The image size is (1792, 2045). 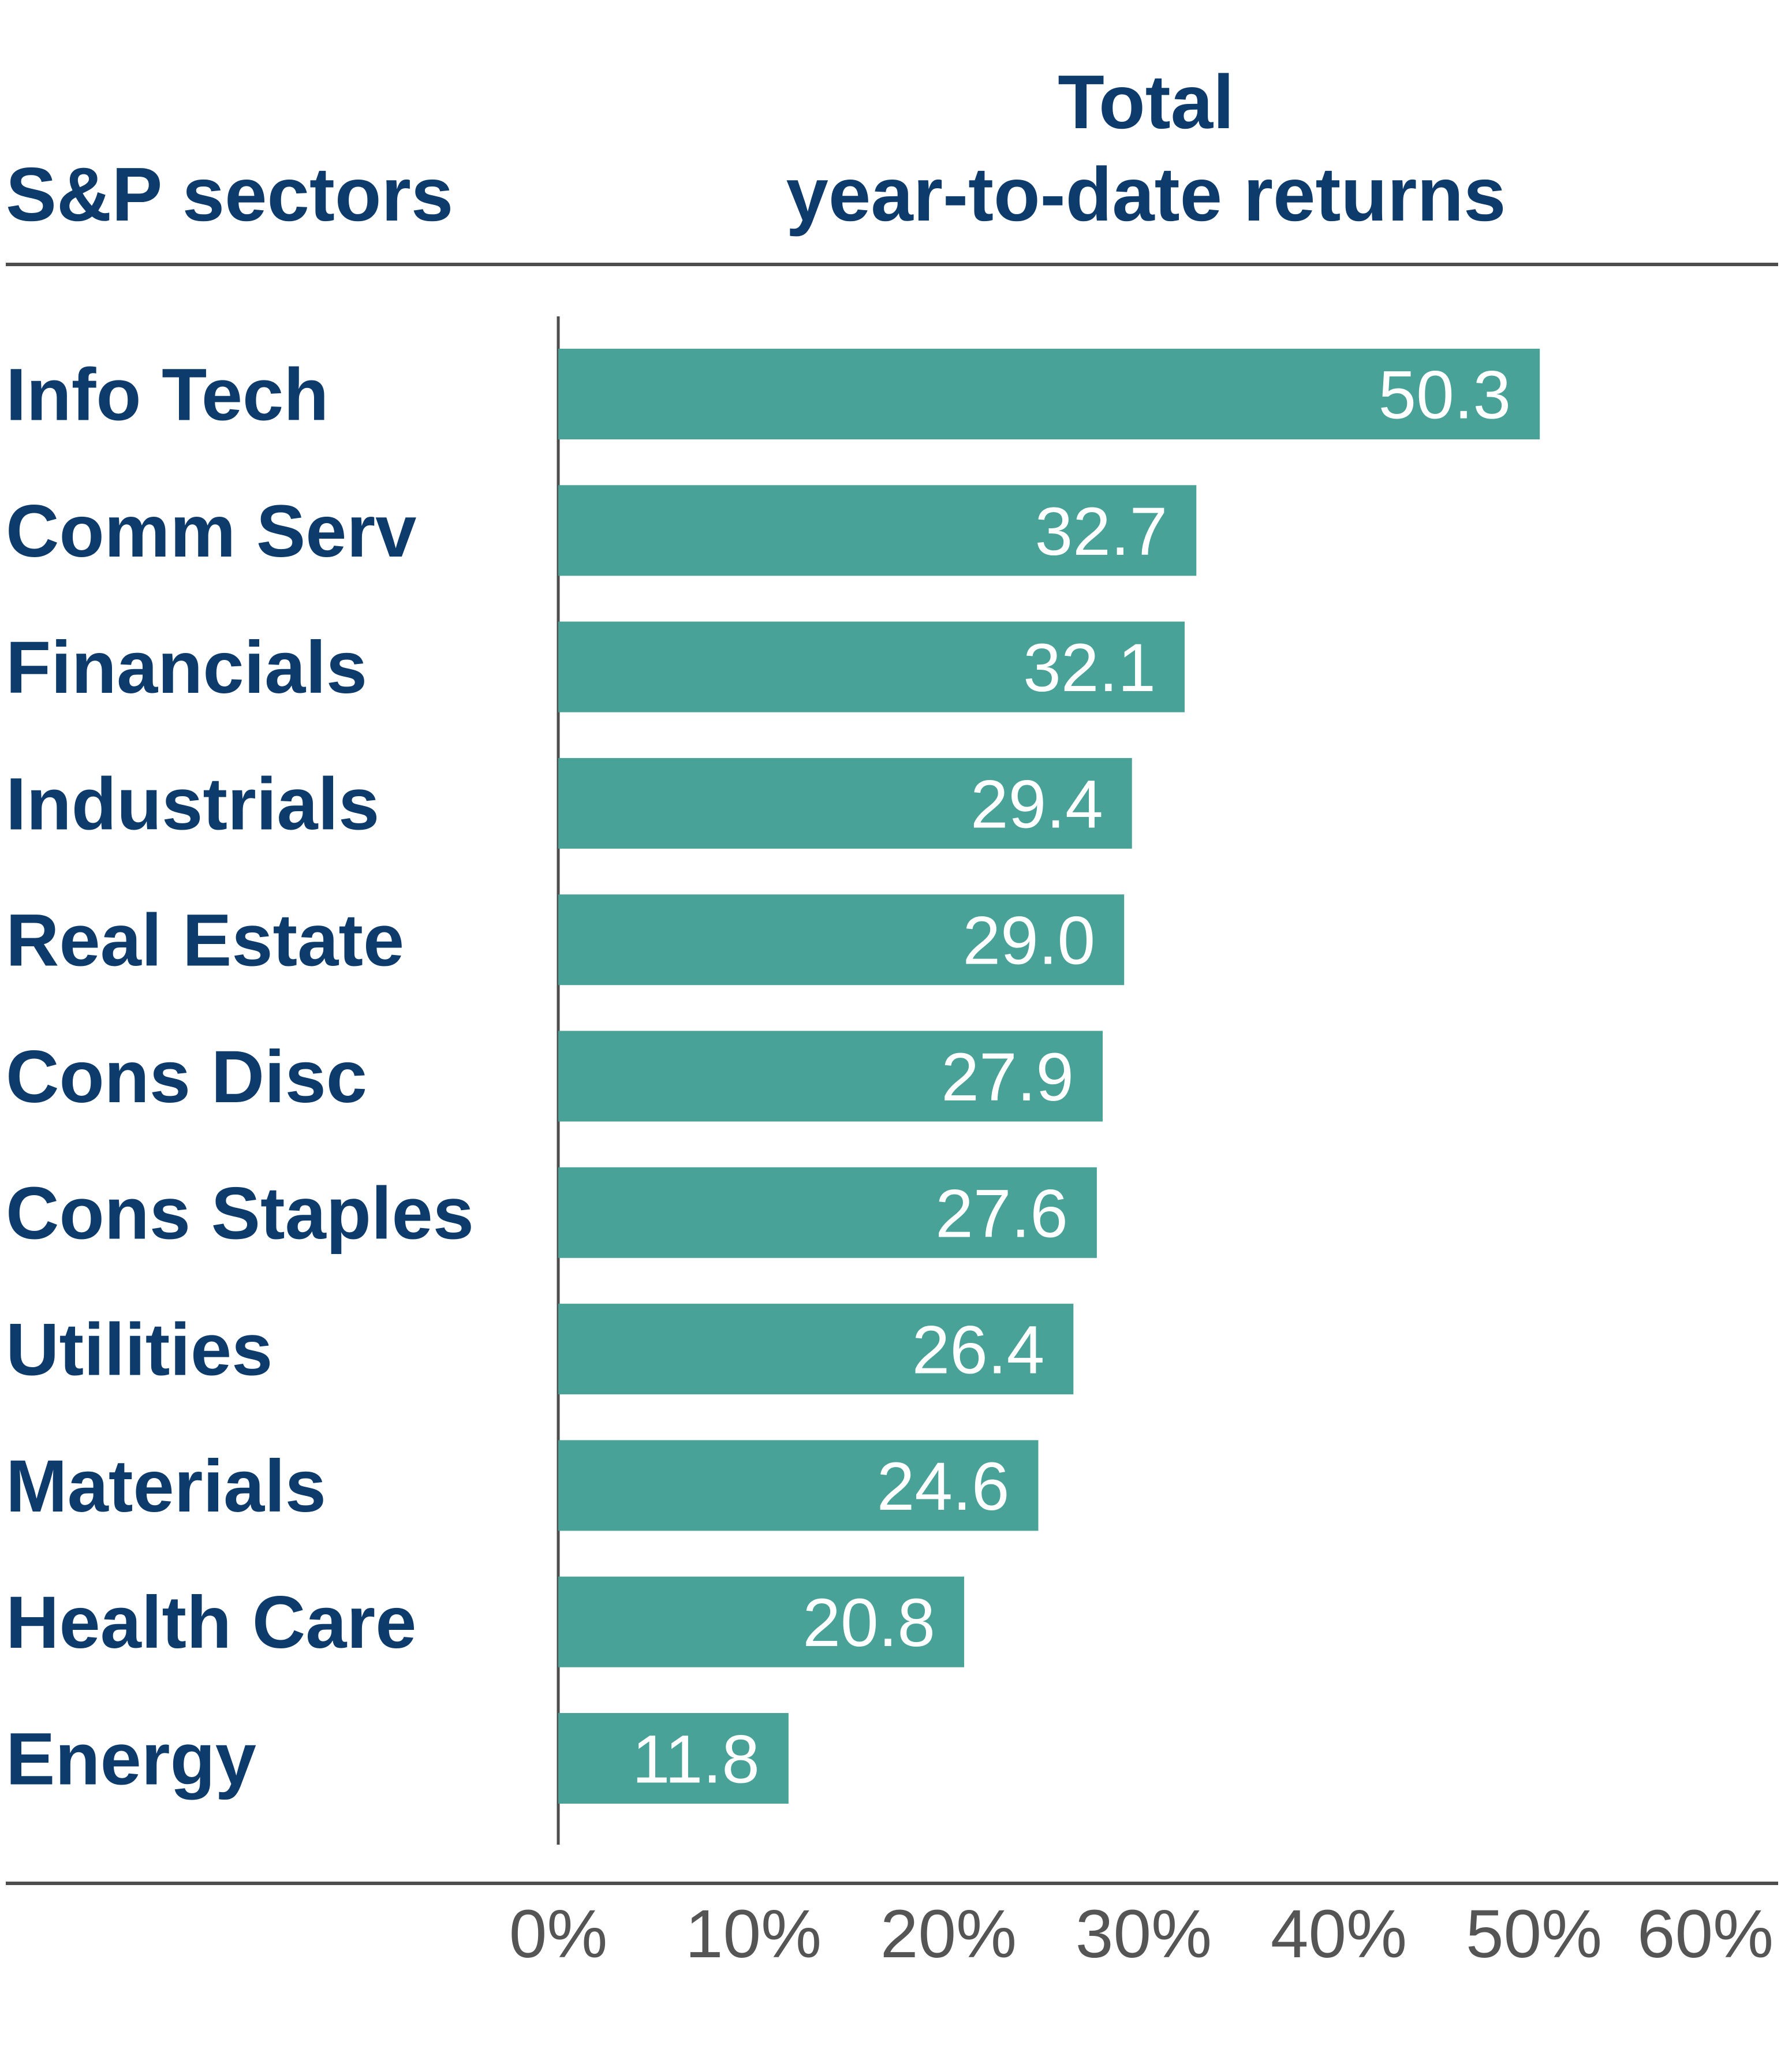 What do you see at coordinates (761, 1621) in the screenshot?
I see `bar-health-care` at bounding box center [761, 1621].